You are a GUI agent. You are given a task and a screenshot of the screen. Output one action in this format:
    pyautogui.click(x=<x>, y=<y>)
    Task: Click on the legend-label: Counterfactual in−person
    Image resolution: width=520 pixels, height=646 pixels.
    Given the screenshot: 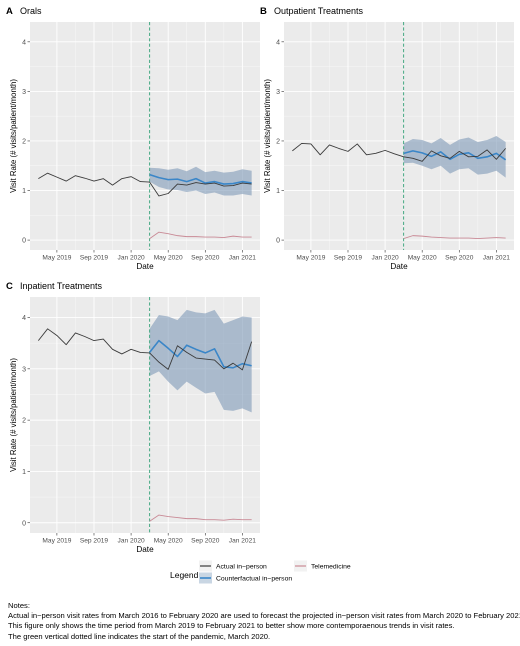 What is the action you would take?
    pyautogui.click(x=254, y=579)
    